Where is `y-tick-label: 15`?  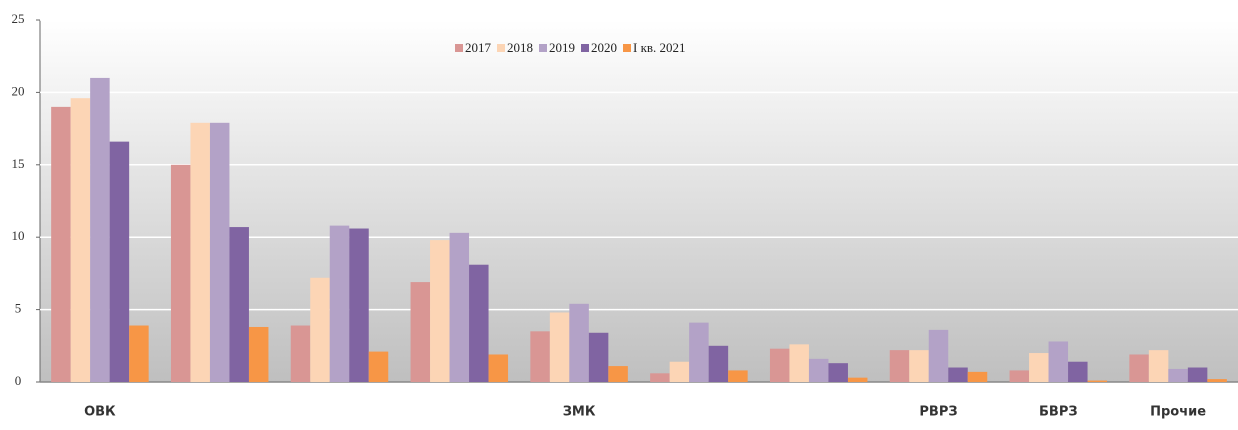
y-tick-label: 15 is located at coordinates (18, 163).